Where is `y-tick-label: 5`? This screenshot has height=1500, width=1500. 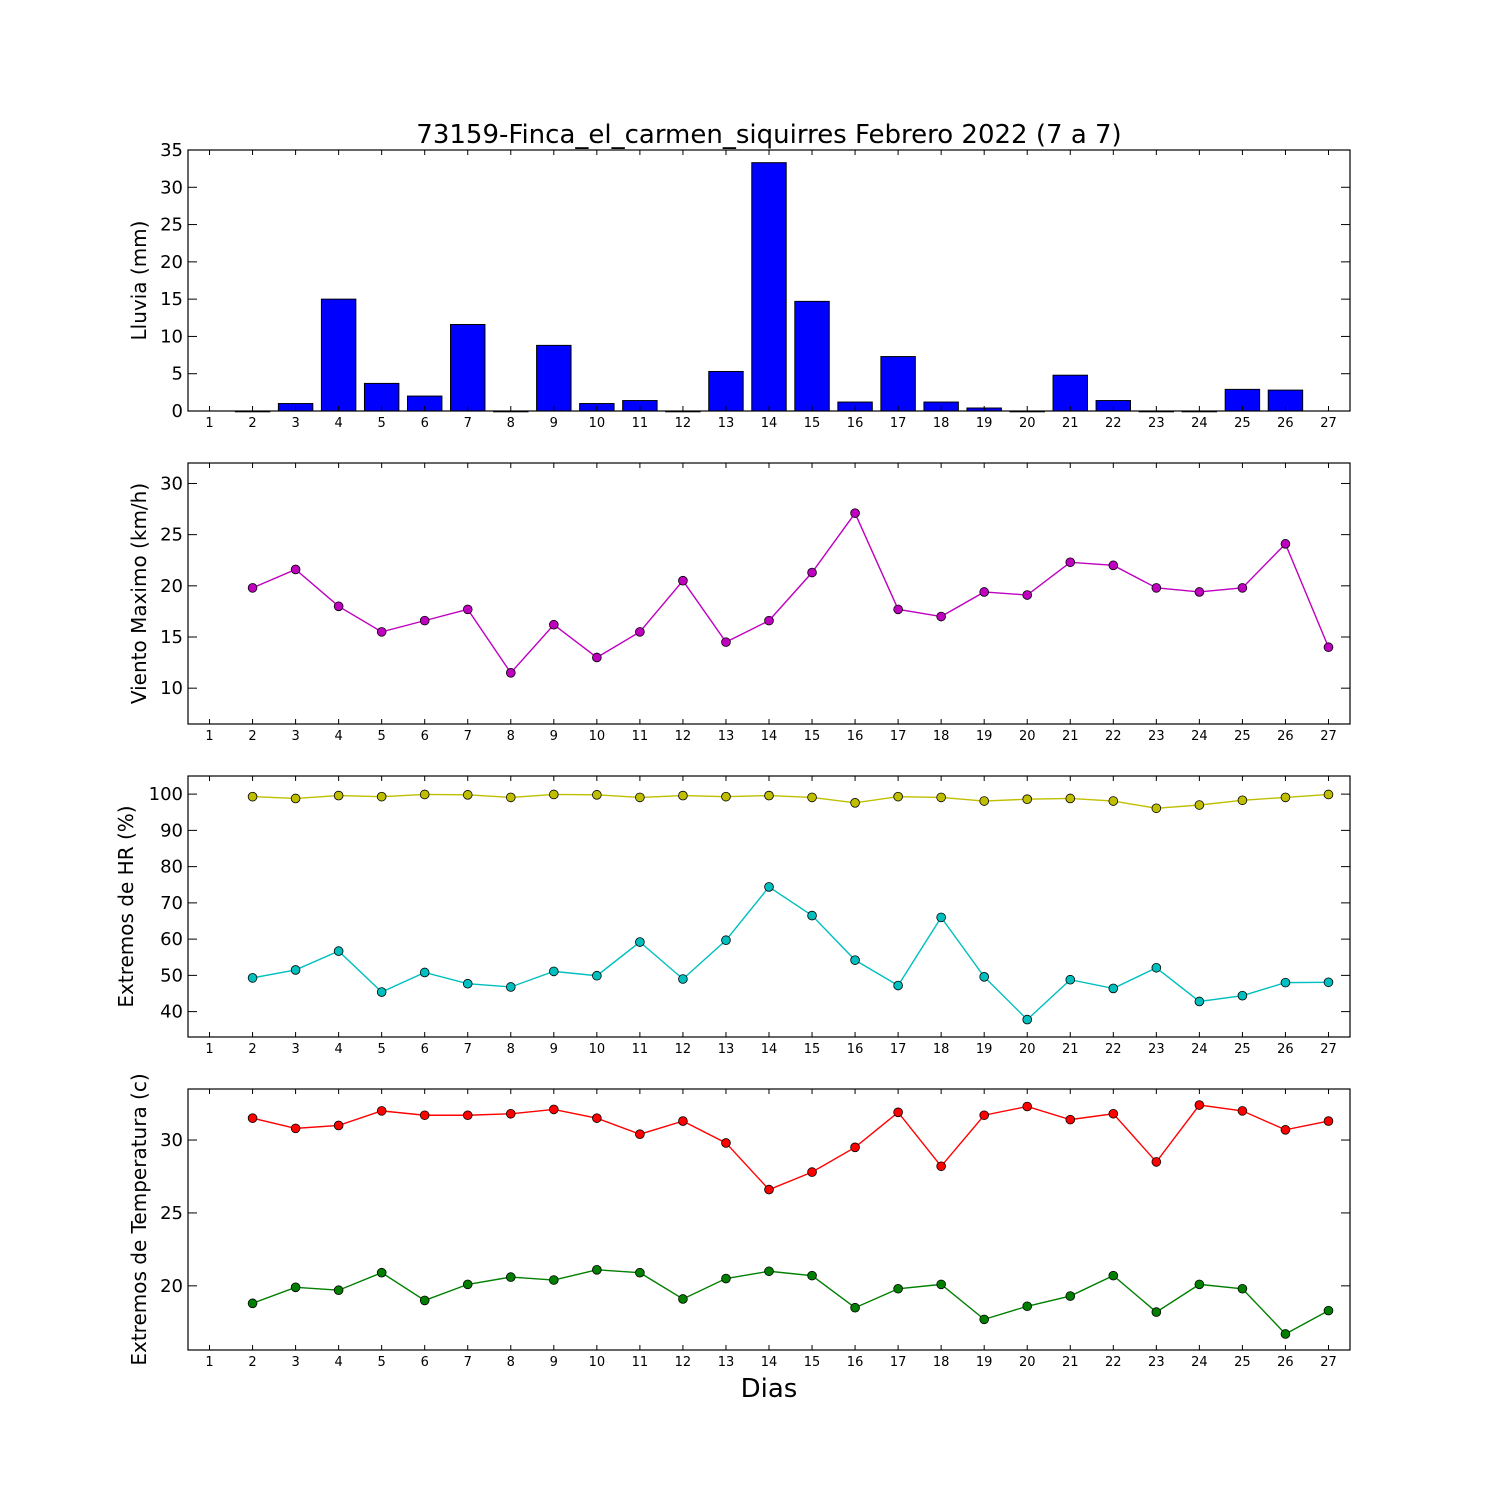
y-tick-label: 5 is located at coordinates (177, 374).